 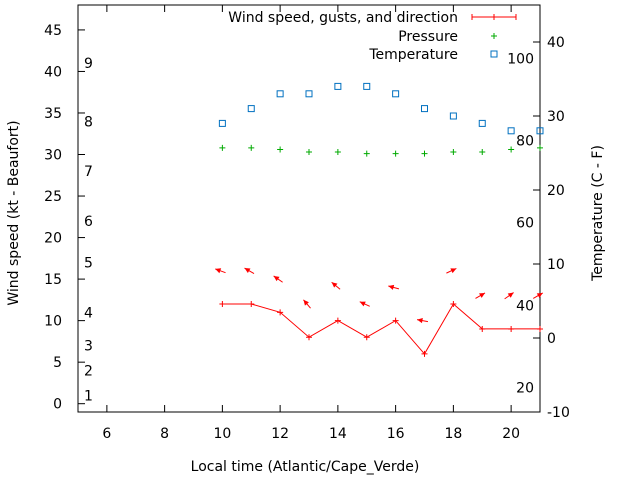 What do you see at coordinates (88, 64) in the screenshot?
I see `beaufort-label: 9` at bounding box center [88, 64].